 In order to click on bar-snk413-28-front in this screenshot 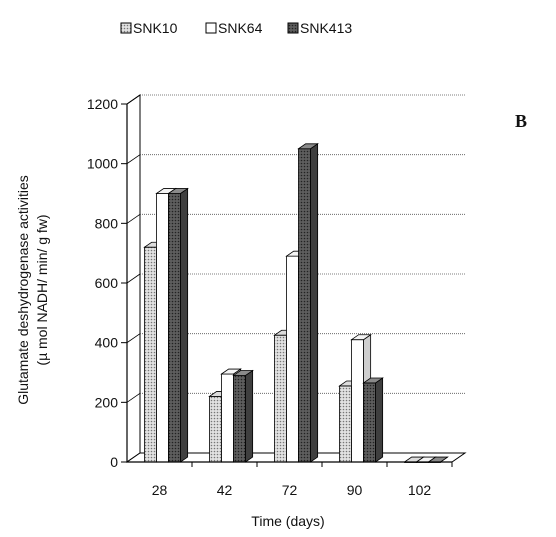, I will do `click(174, 328)`.